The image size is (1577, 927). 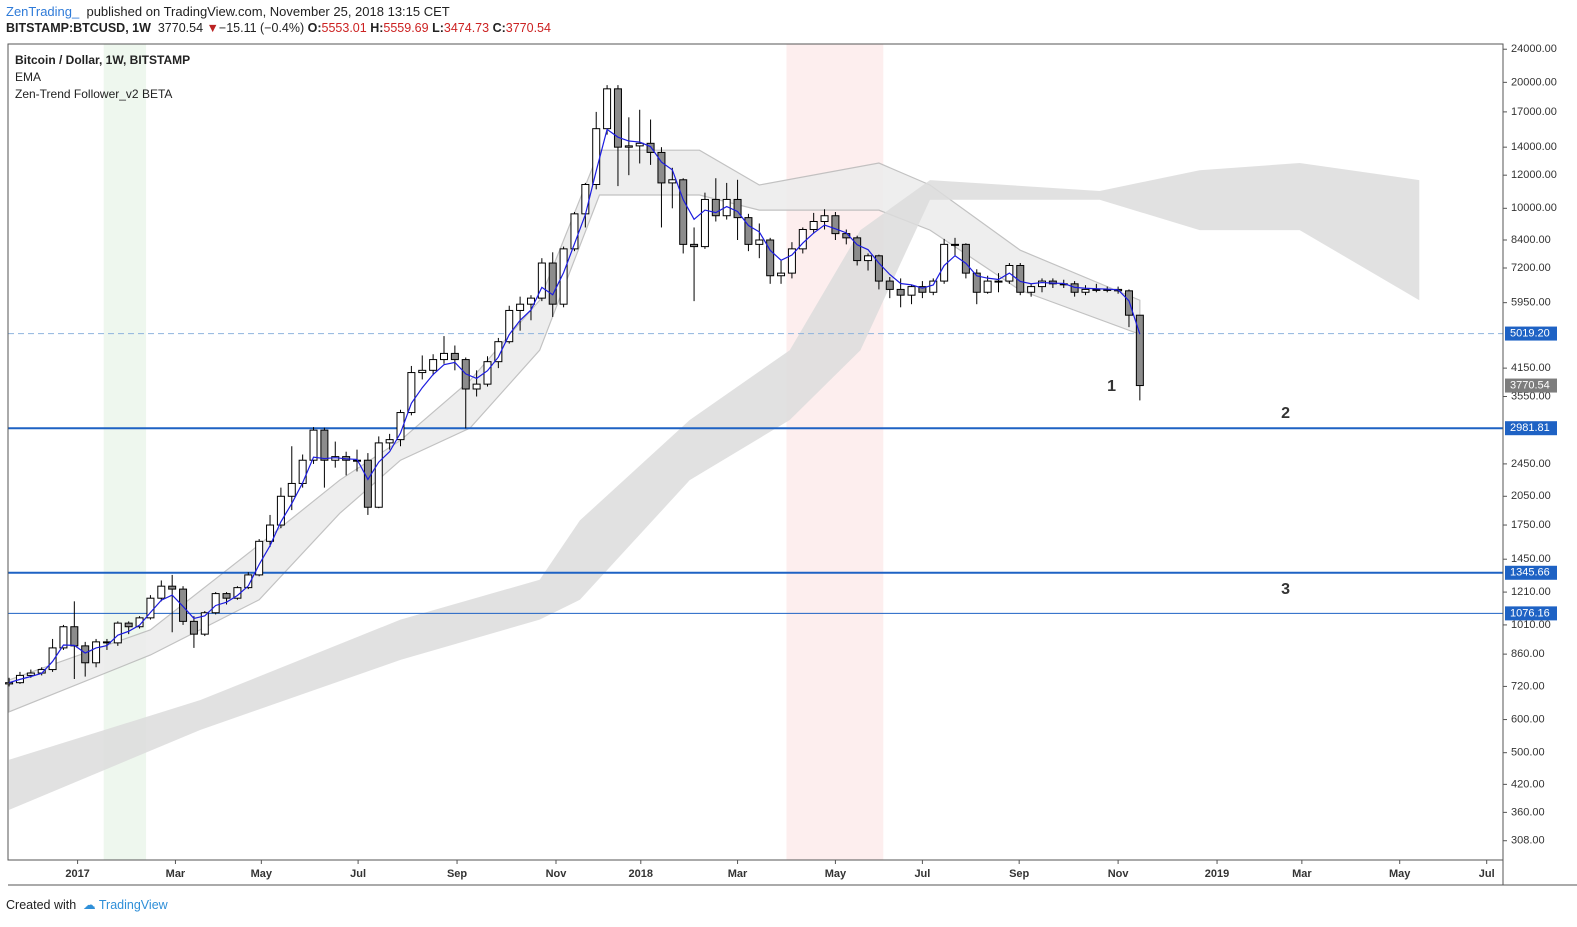 I want to click on cloud-icon: ☁, so click(x=89, y=905).